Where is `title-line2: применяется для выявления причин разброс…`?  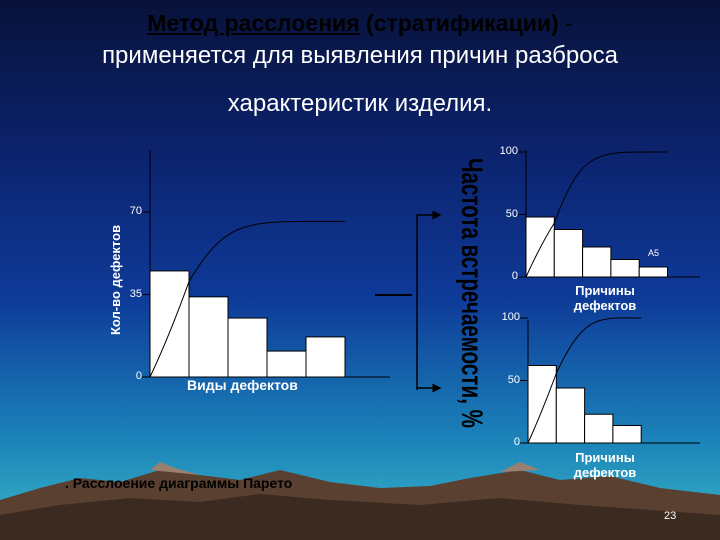 title-line2: применяется для выявления причин разброс… is located at coordinates (360, 55).